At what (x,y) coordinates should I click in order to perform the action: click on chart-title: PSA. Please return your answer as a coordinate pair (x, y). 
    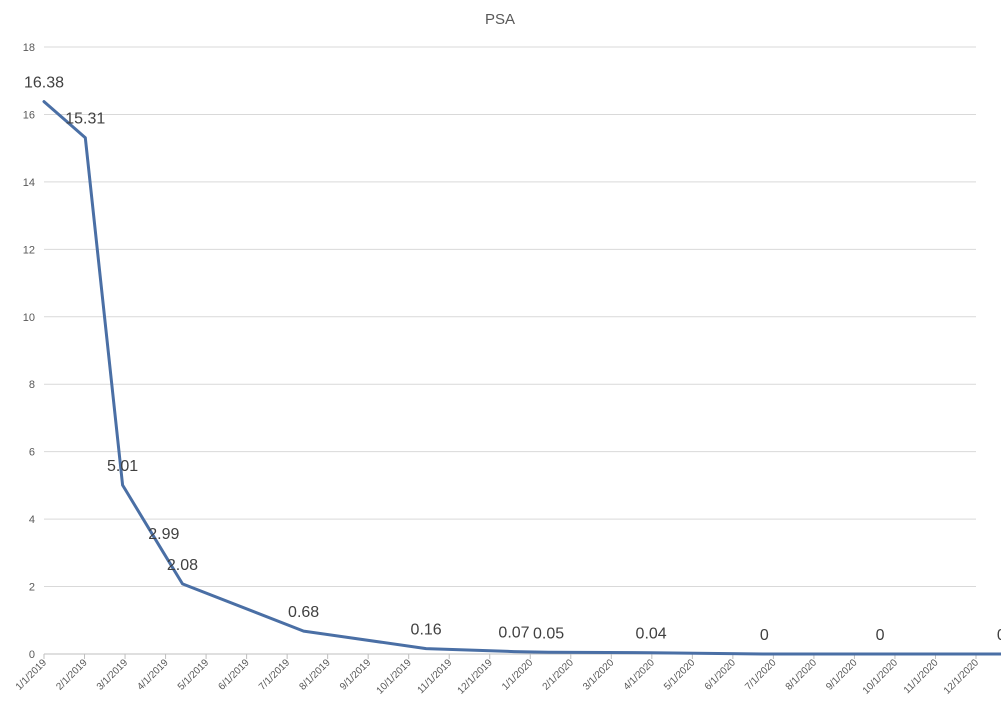
    Looking at the image, I should click on (500, 19).